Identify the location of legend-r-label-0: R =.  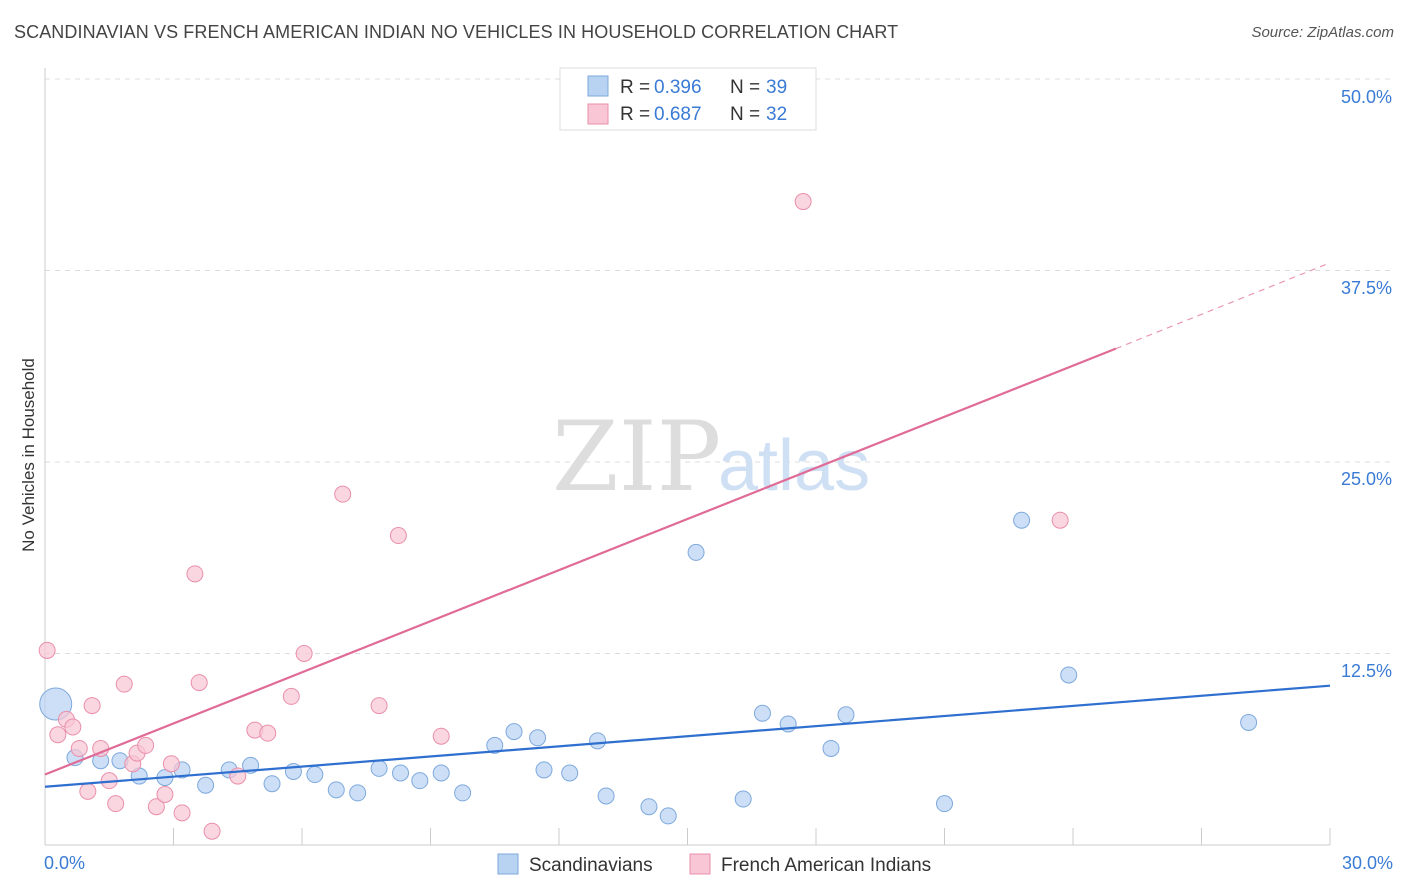
(635, 87).